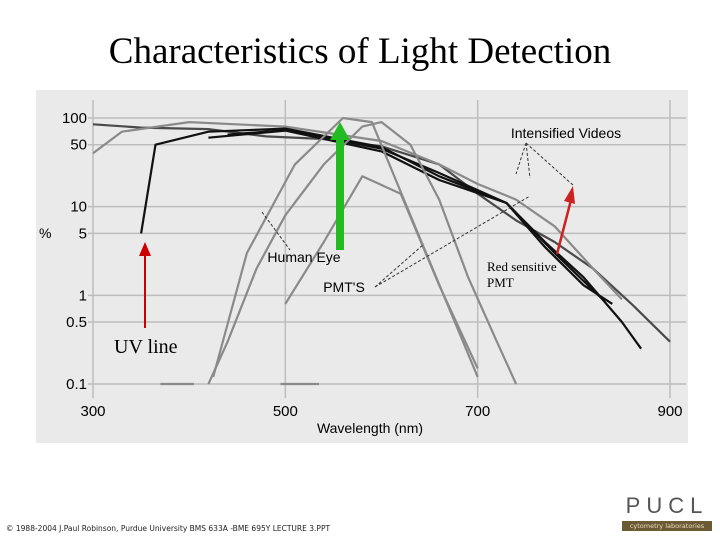  Describe the element at coordinates (344, 287) in the screenshot. I see `annotation-pmts: PMT'S` at that location.